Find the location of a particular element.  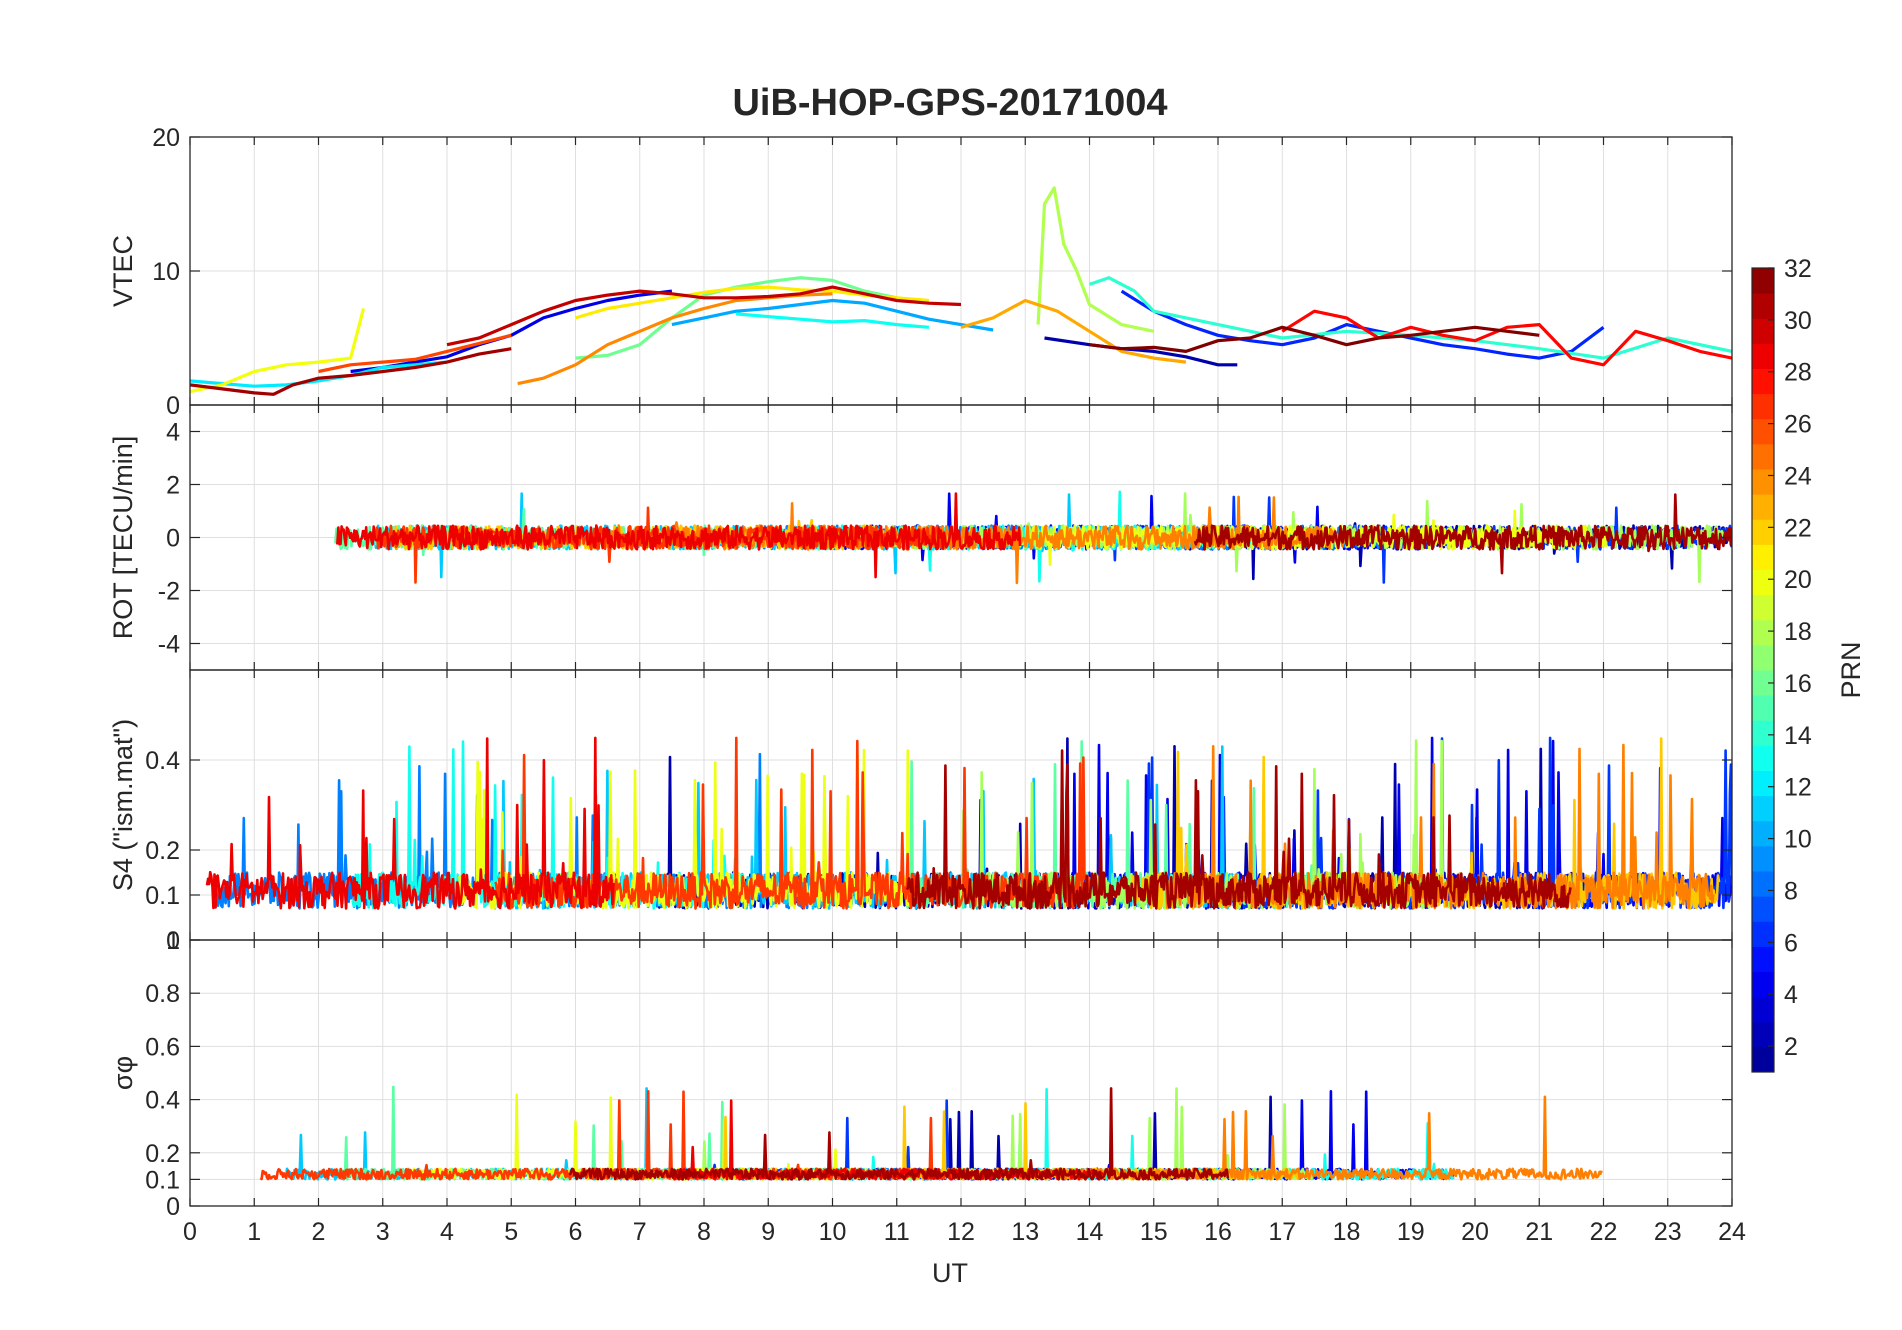

colorbar-tick-label: 30 is located at coordinates (1798, 321).